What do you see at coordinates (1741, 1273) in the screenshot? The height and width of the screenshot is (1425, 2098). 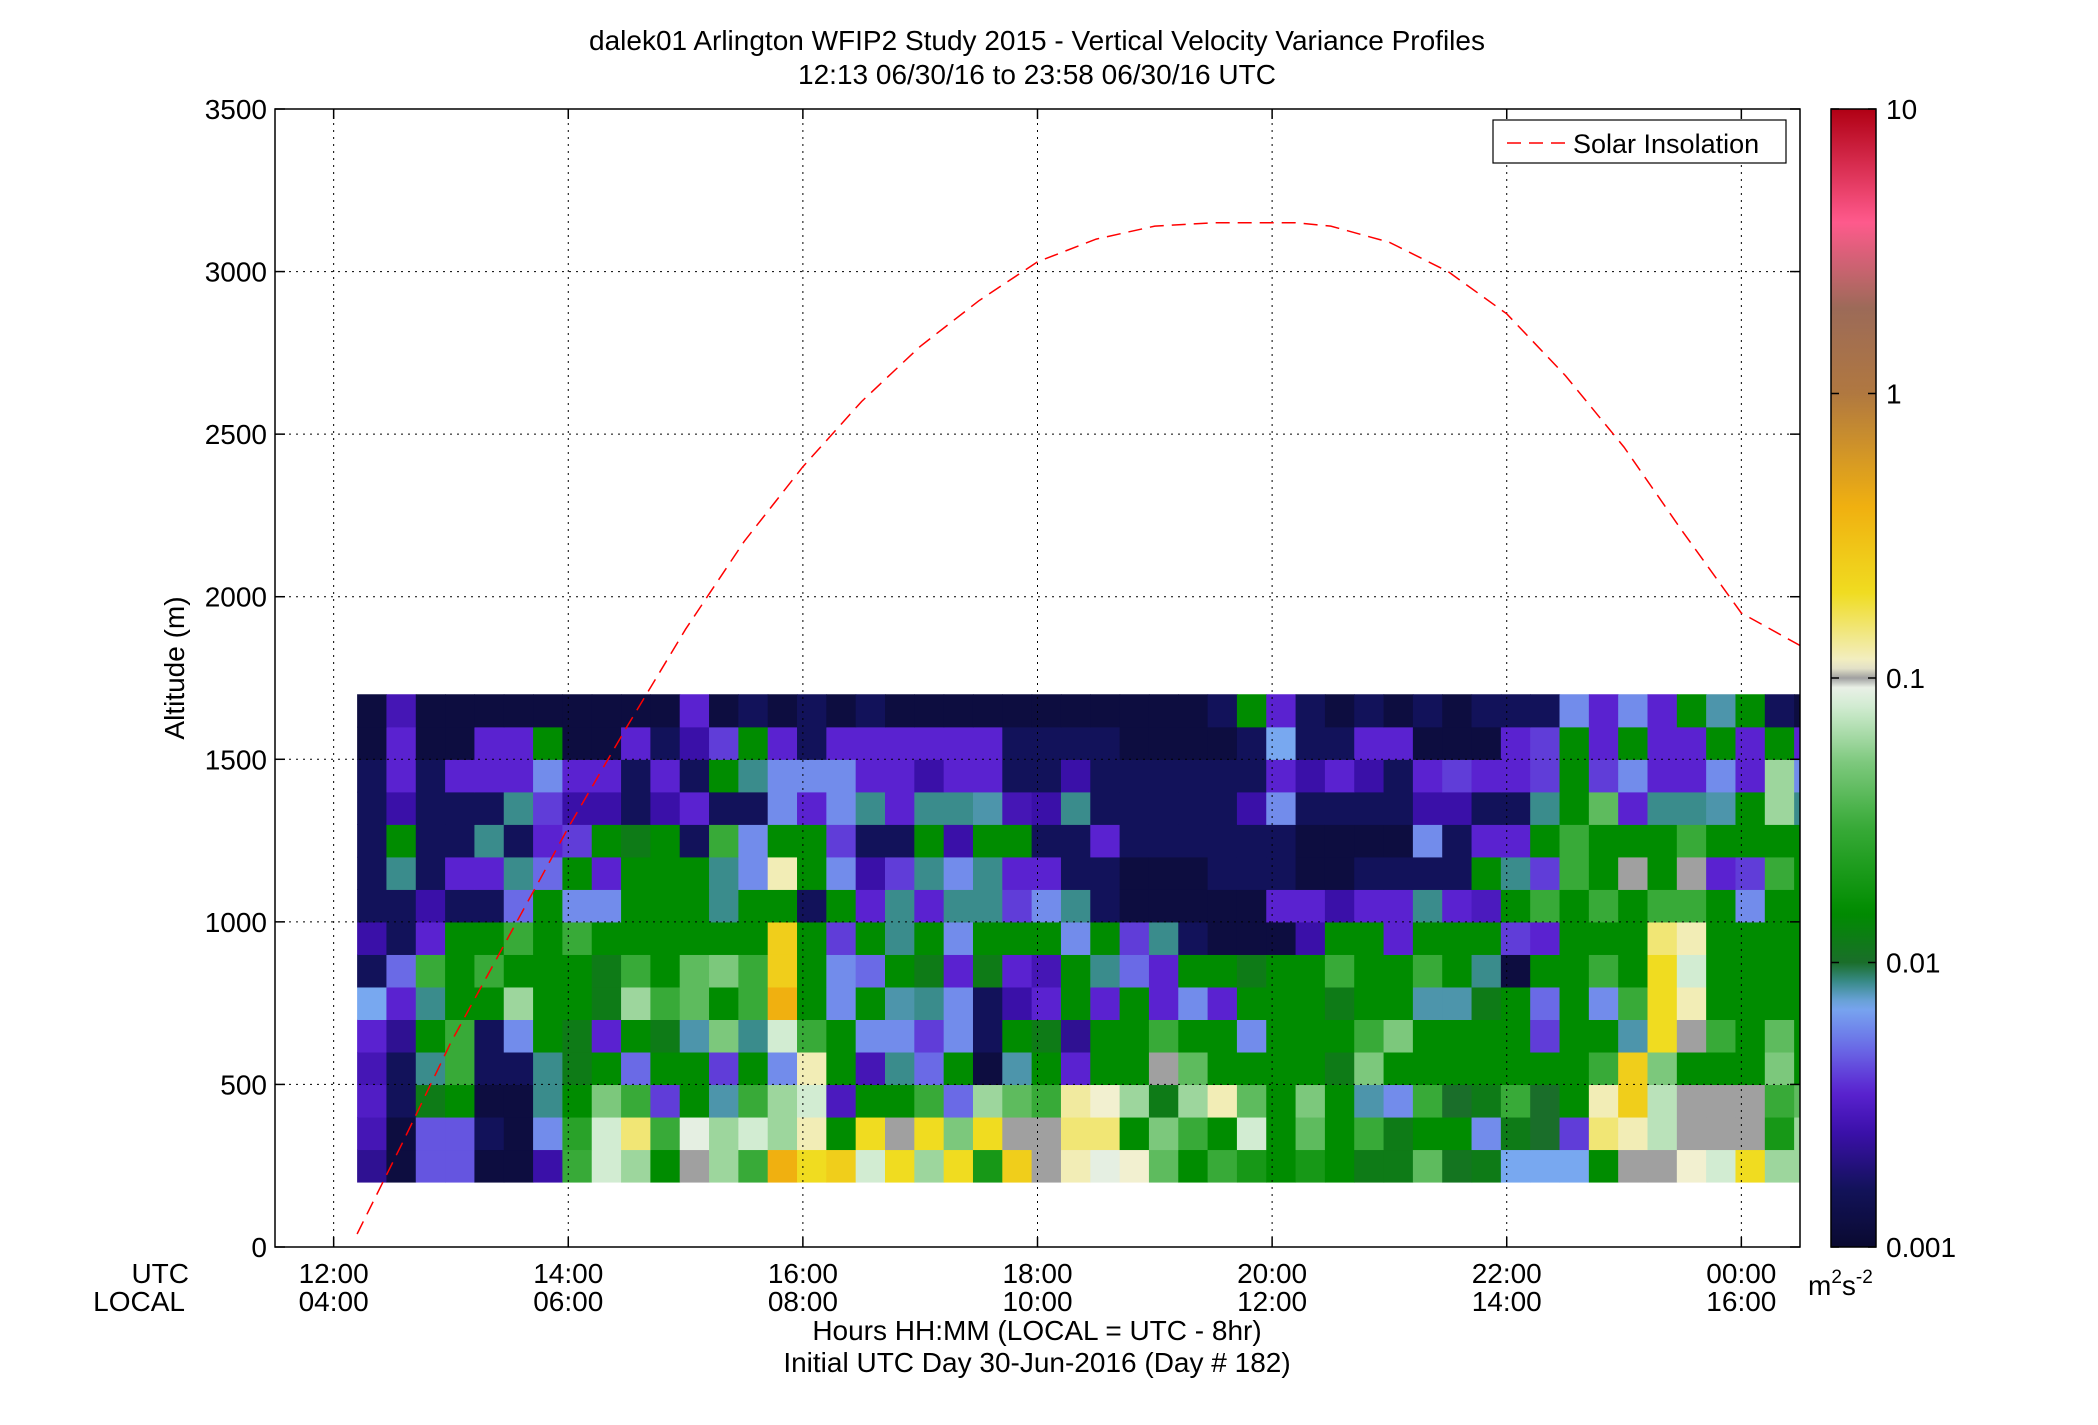 I see `x-tick-label-utc: 00:00` at bounding box center [1741, 1273].